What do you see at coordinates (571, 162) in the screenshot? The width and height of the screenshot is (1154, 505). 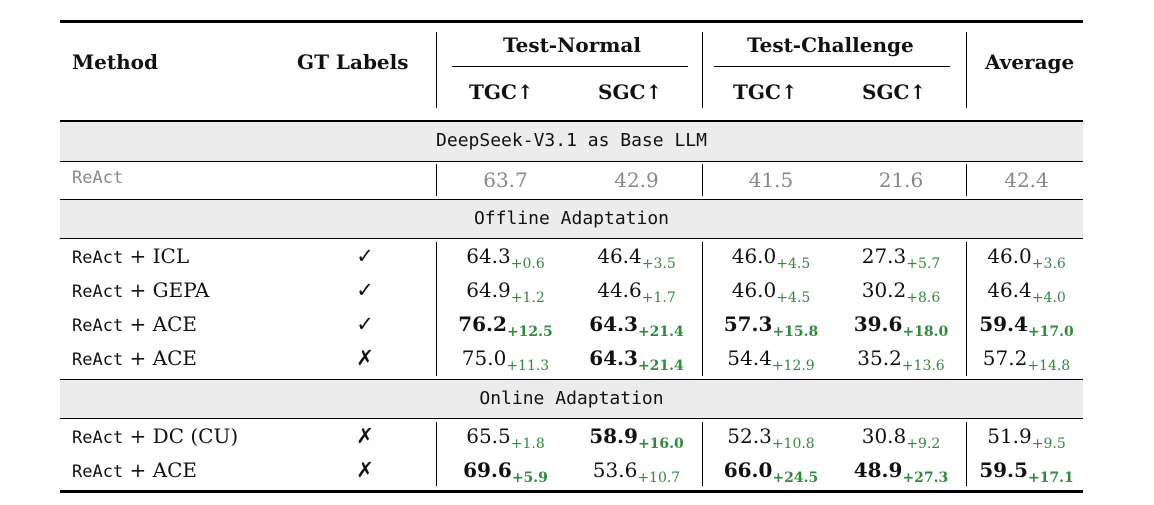 I see `rule-after-base-section` at bounding box center [571, 162].